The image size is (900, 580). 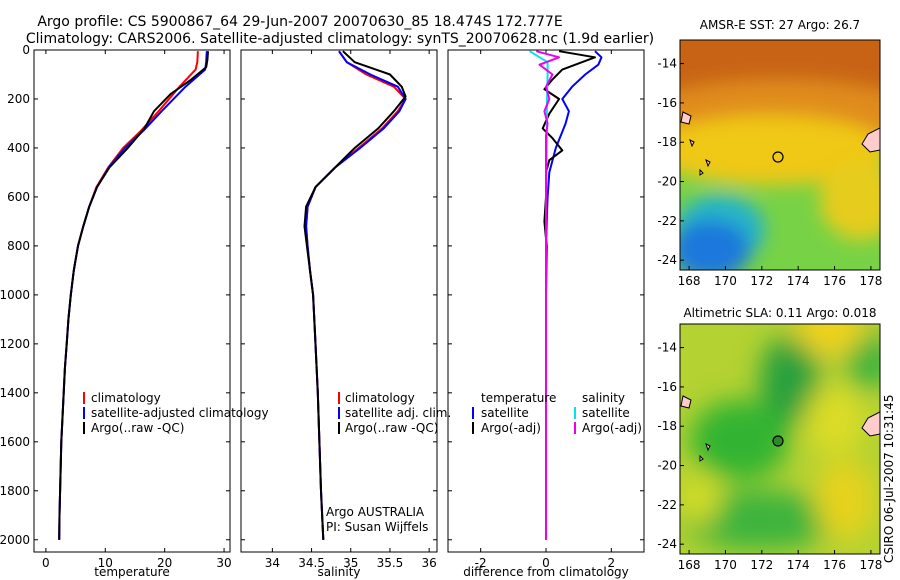 I want to click on y-tick-label: 1800, so click(x=15, y=491).